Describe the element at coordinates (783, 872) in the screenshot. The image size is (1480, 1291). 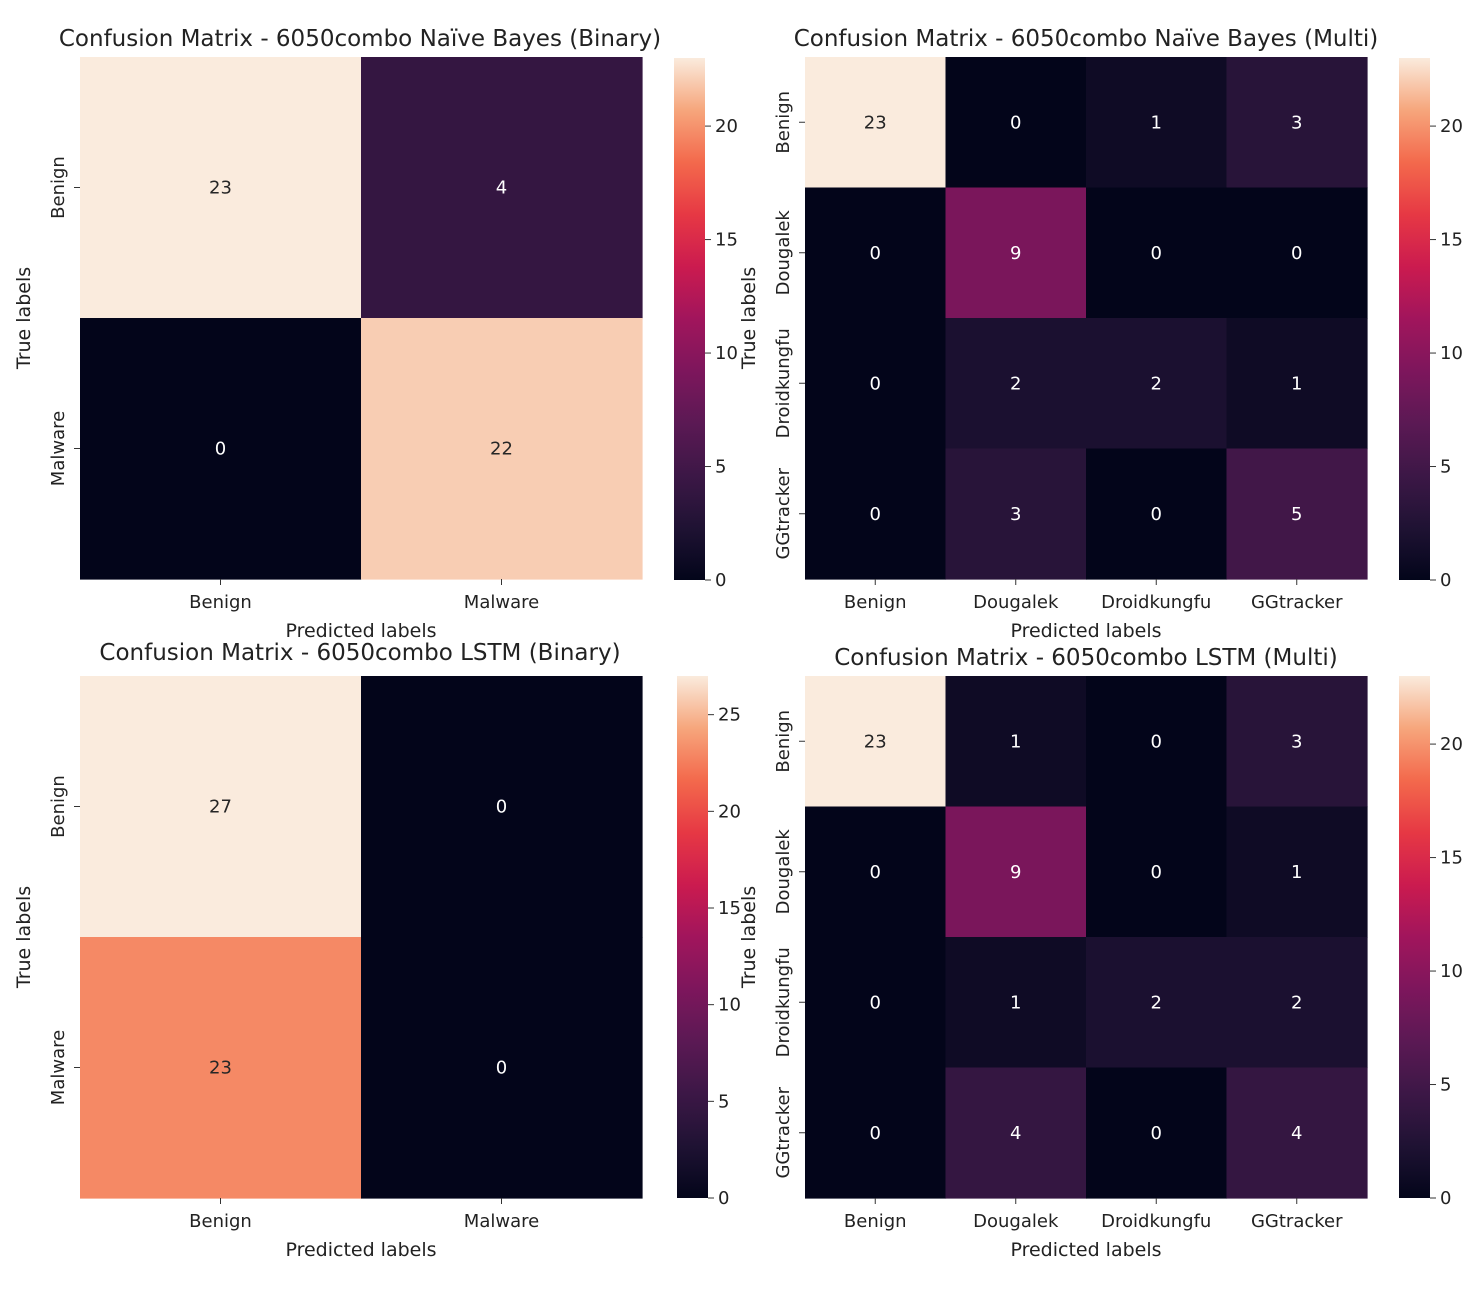
I see `y-tick-label: Dougalek` at that location.